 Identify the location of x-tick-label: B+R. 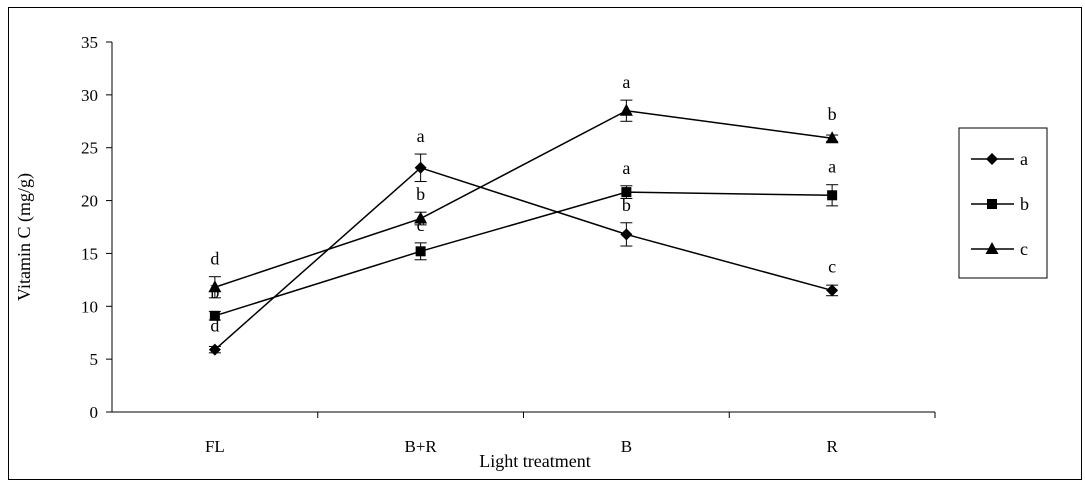
(420, 446).